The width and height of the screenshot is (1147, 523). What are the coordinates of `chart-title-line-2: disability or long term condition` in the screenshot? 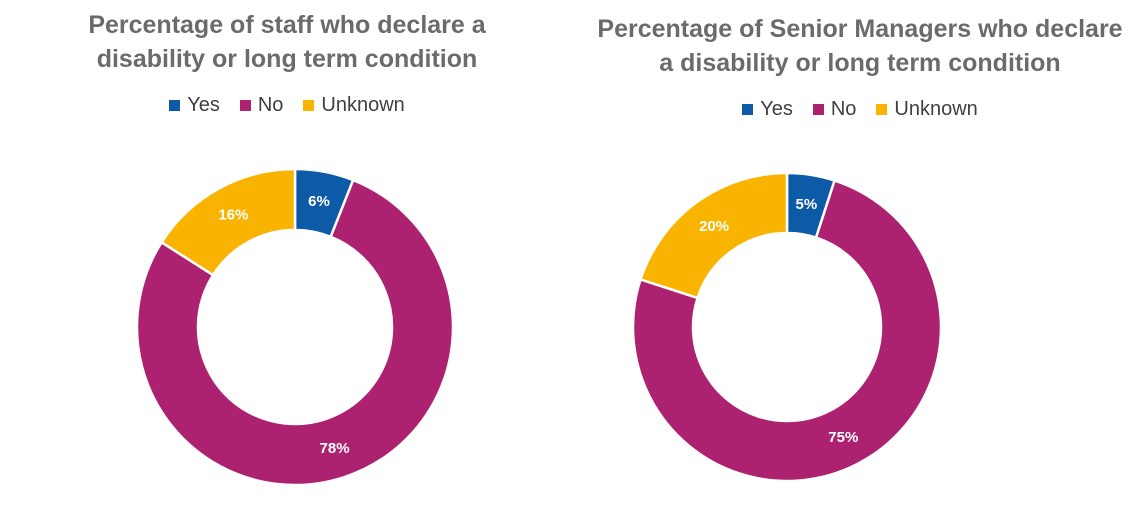 It's located at (287, 59).